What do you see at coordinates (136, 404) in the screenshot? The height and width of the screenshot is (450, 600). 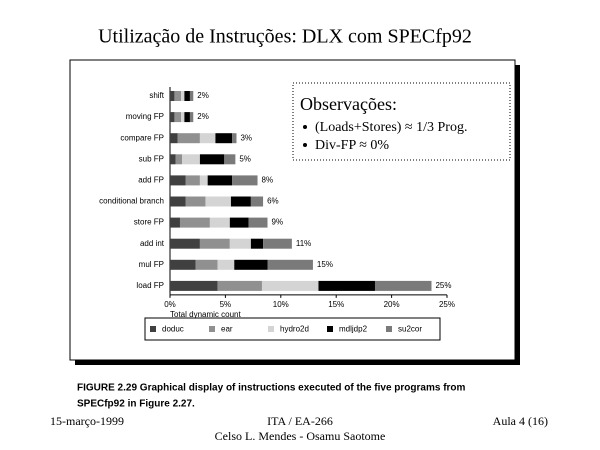 I see `caption: SPECfp92 in Figure 2.27.` at bounding box center [136, 404].